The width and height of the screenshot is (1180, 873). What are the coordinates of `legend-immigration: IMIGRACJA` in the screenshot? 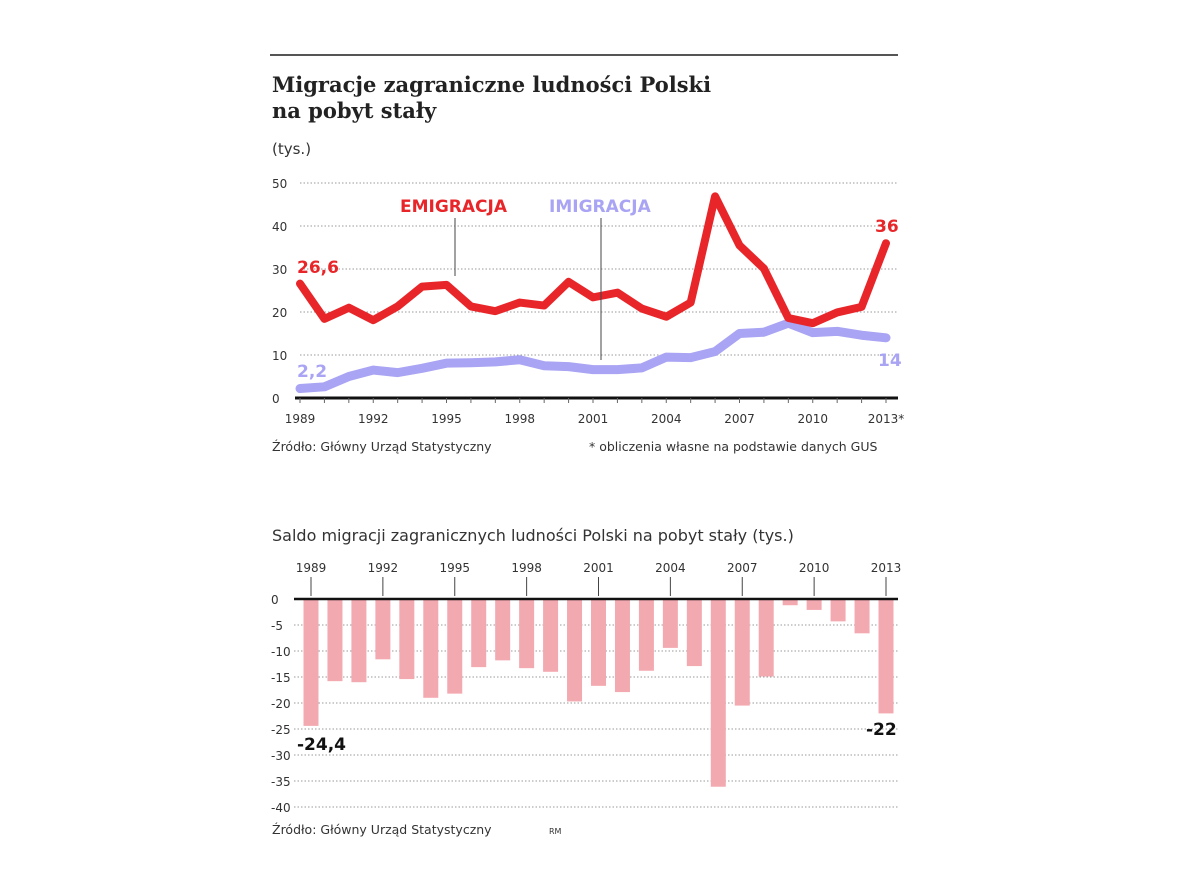 It's located at (600, 207).